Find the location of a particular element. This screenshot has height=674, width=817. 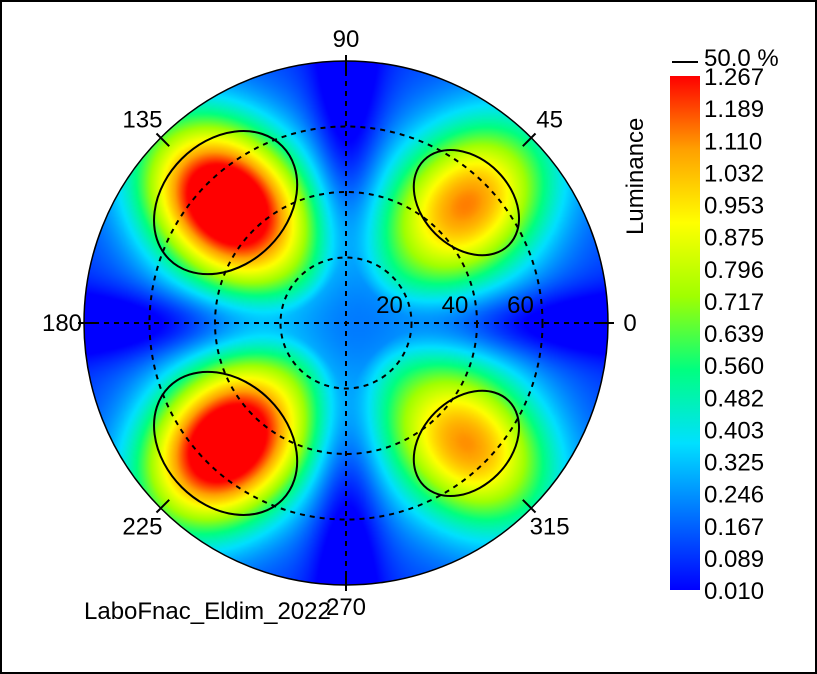

radial-label: 60 is located at coordinates (520, 305).